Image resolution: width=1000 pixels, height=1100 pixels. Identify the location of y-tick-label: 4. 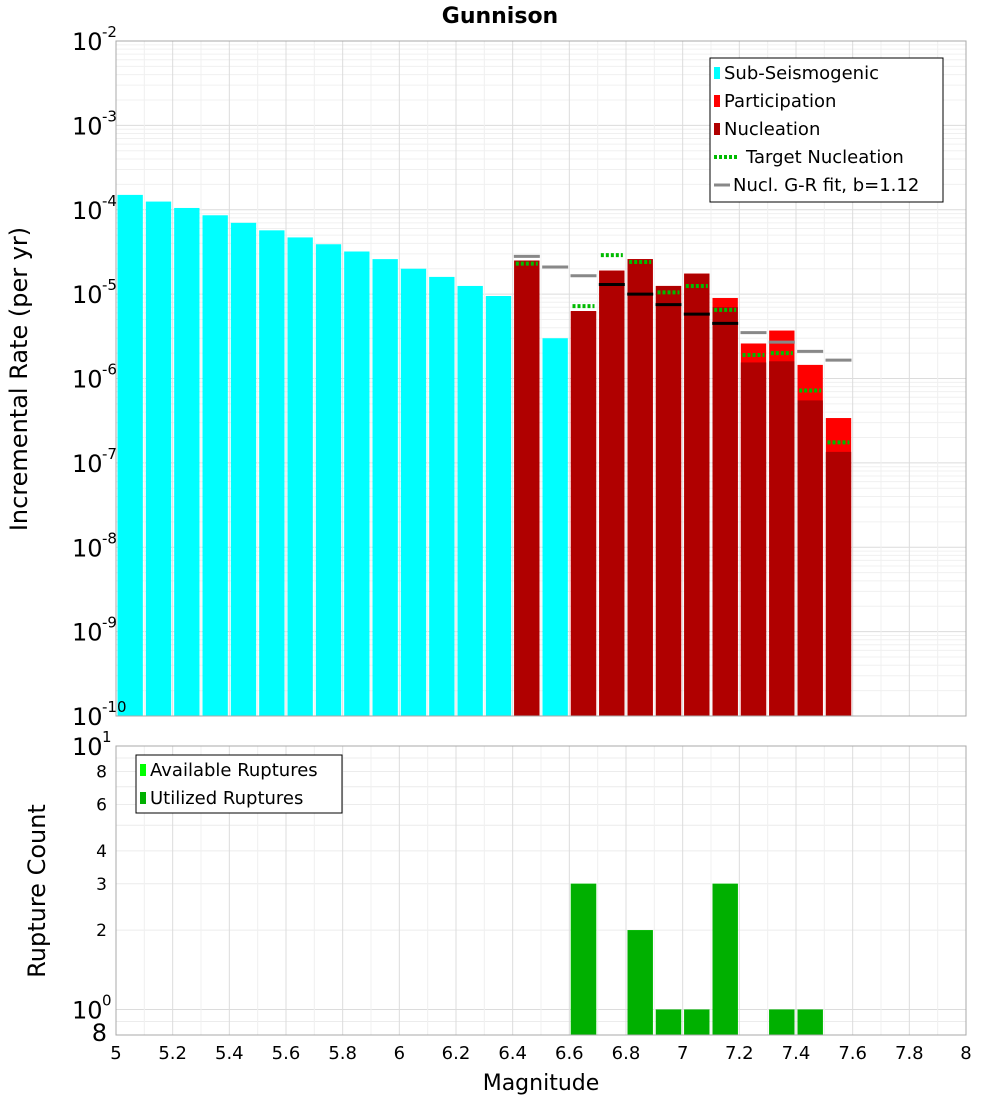
(101, 852).